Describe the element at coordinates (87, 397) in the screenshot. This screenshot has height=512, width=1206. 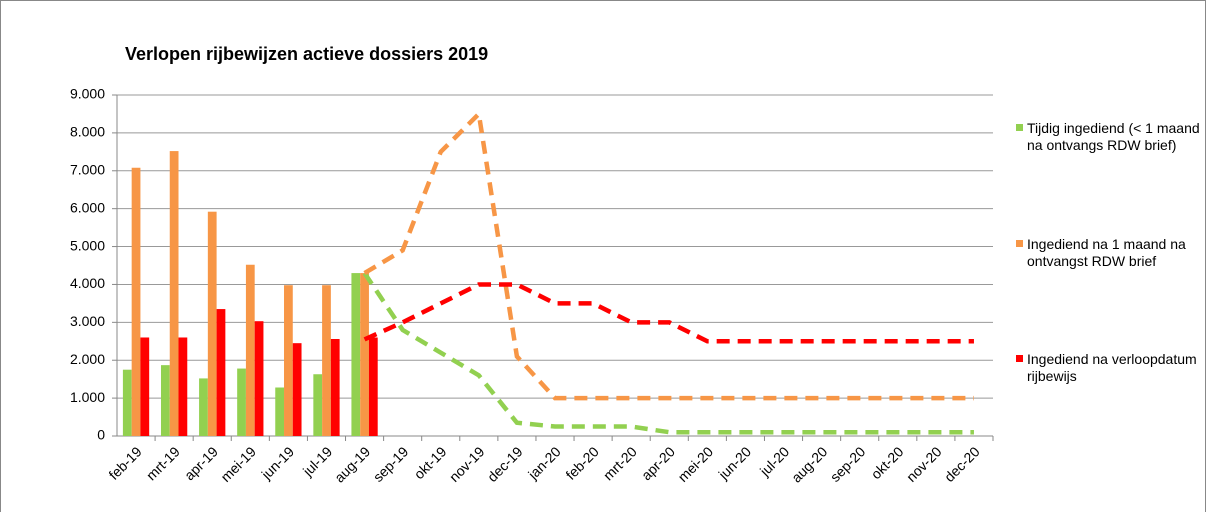
I see `y-tick-label: 1.000` at that location.